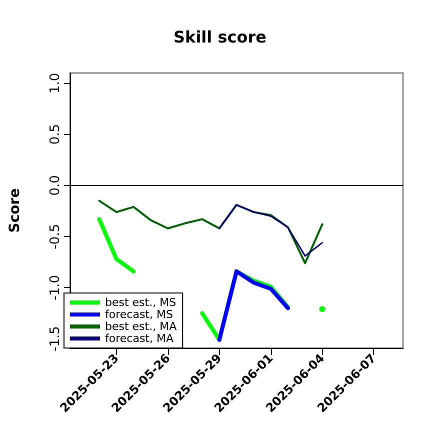 The image size is (440, 440). I want to click on y-tick-label: -1.0, so click(55, 287).